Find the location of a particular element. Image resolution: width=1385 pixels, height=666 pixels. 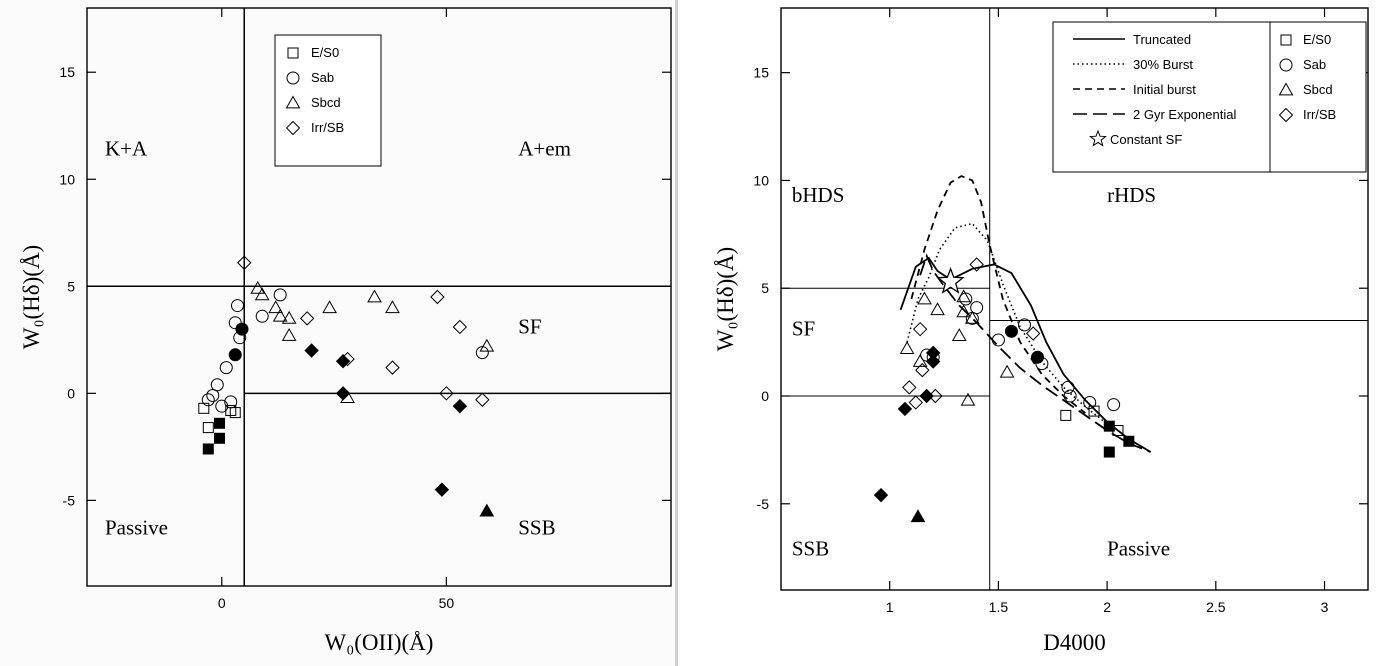

x-axis-label: W₀(OII)(Å) is located at coordinates (379, 642).